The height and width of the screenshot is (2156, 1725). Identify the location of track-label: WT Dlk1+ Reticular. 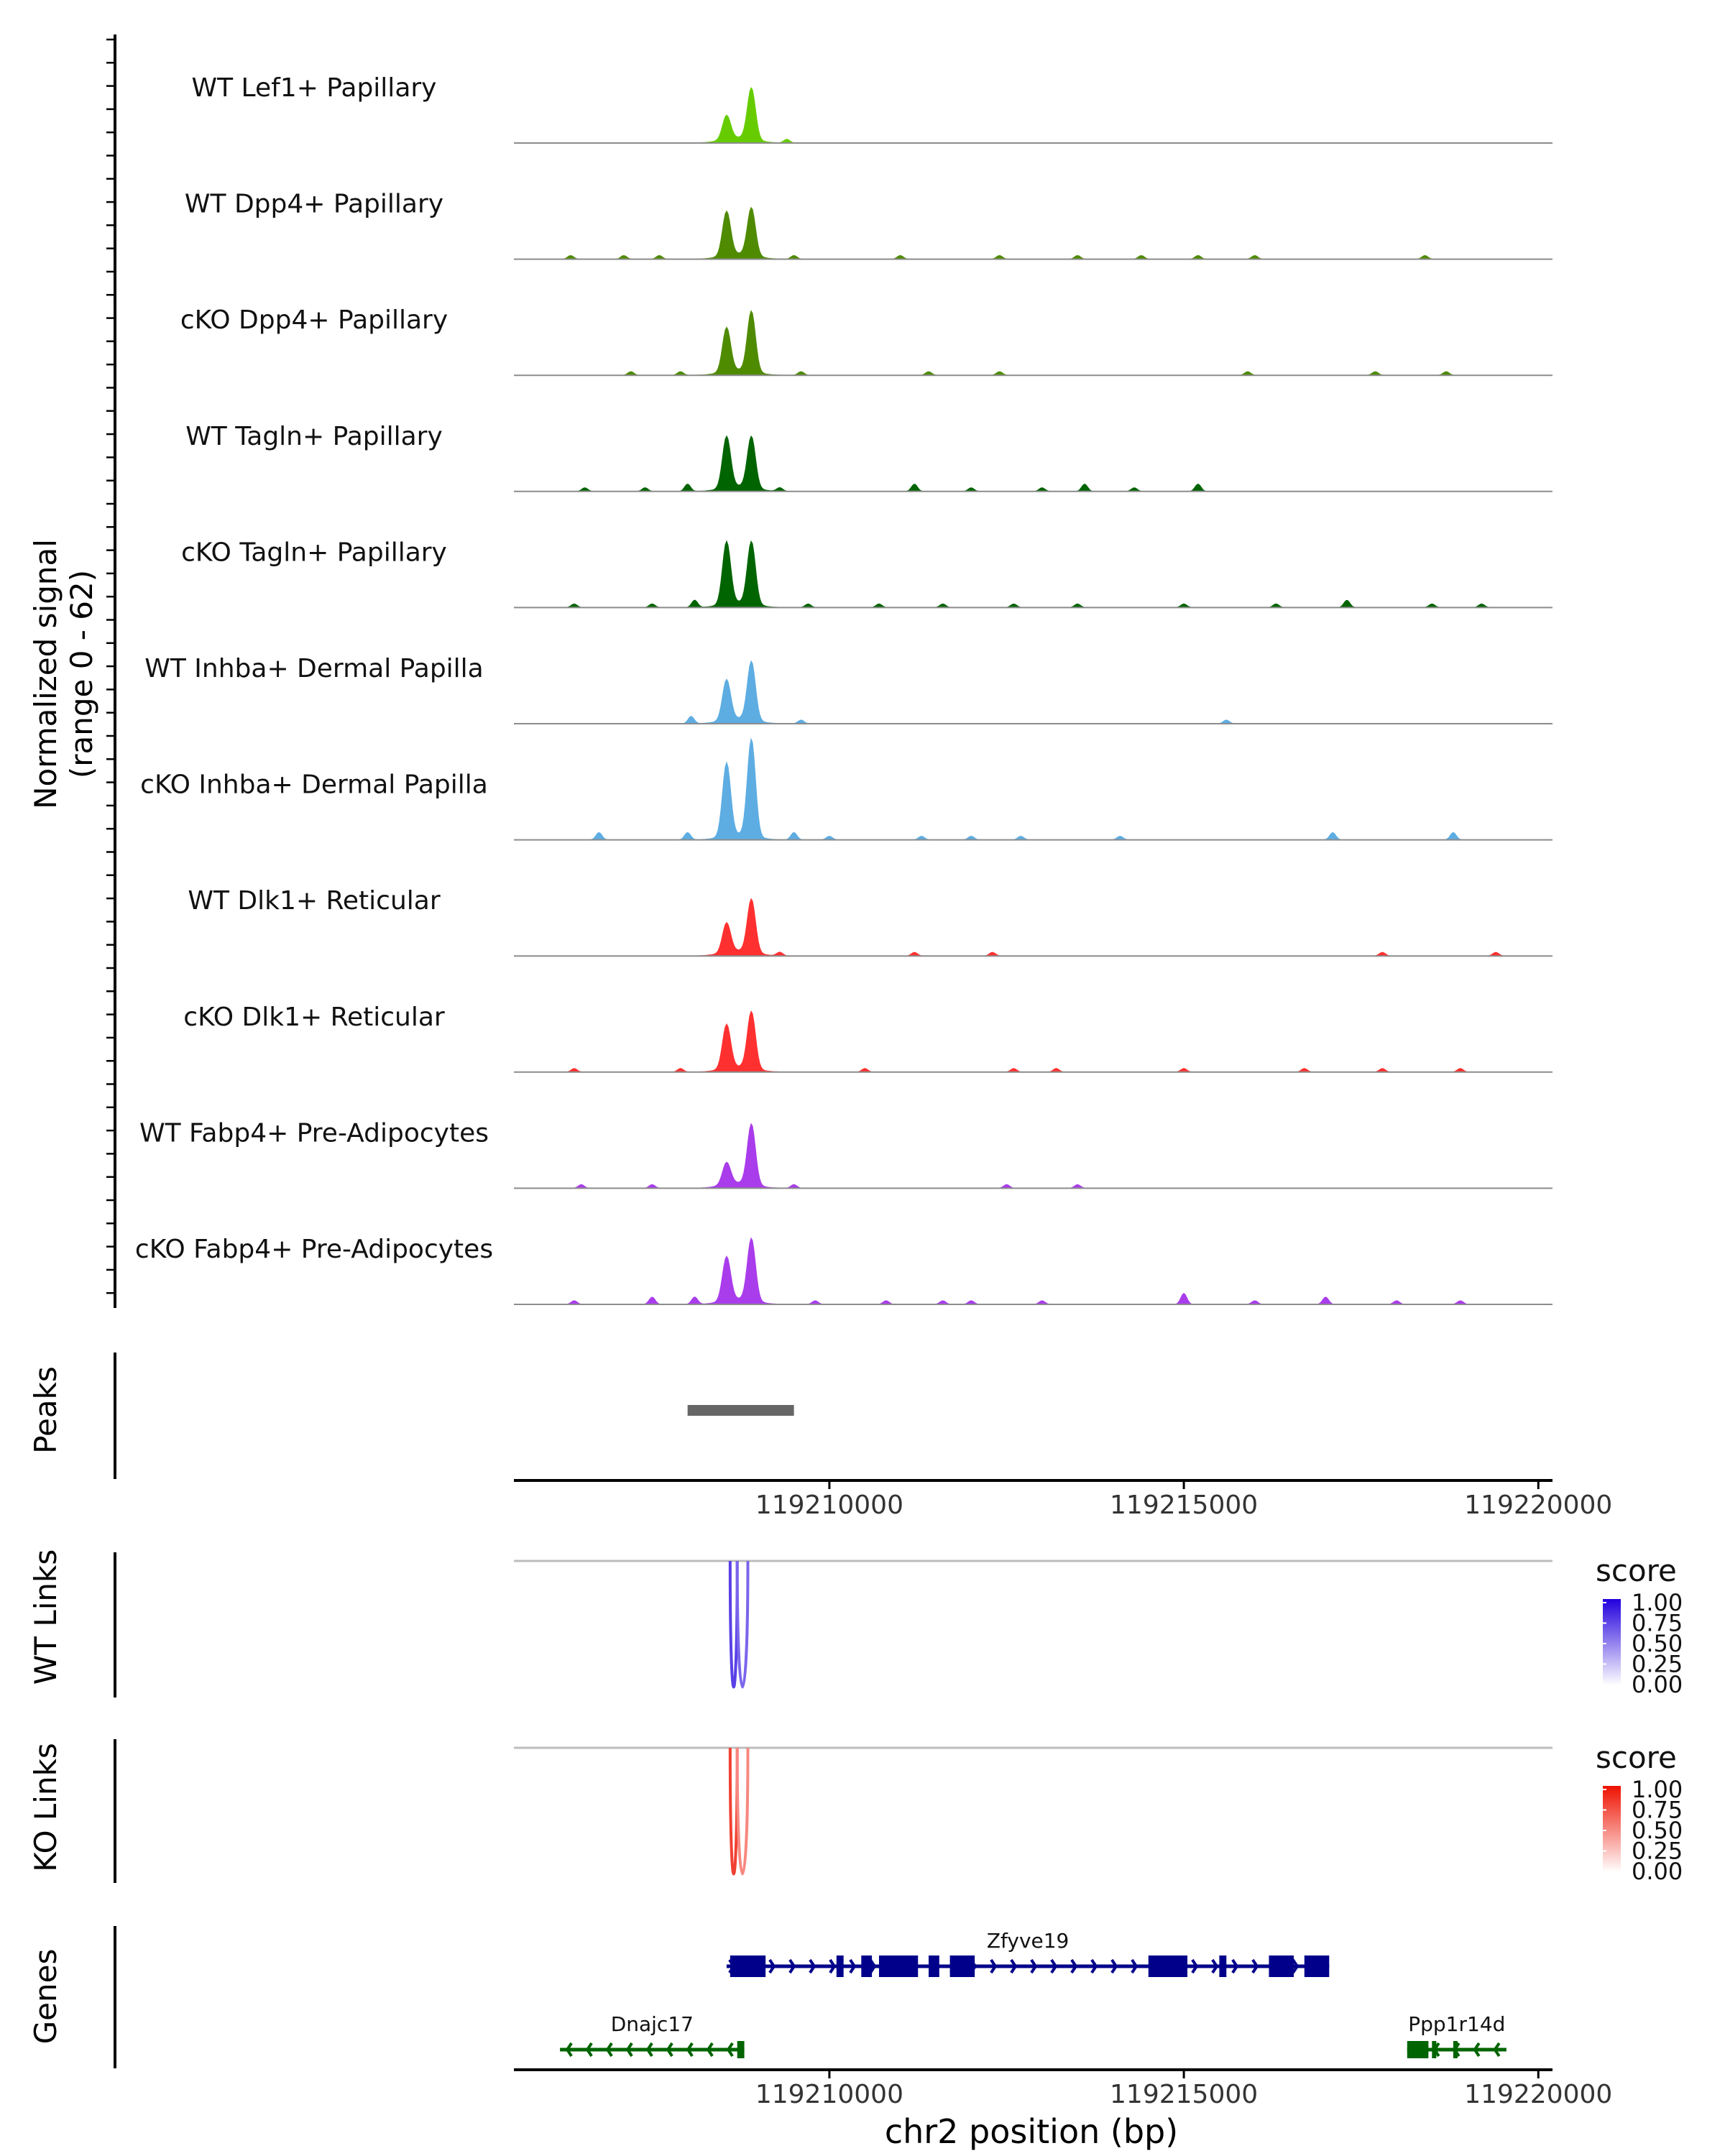
(314, 901).